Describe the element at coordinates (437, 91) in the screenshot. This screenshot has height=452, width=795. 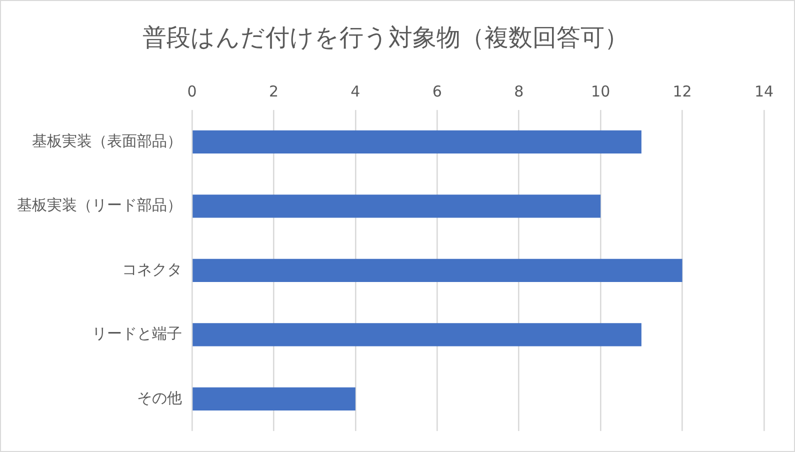
I see `x-tick-label: 6` at that location.